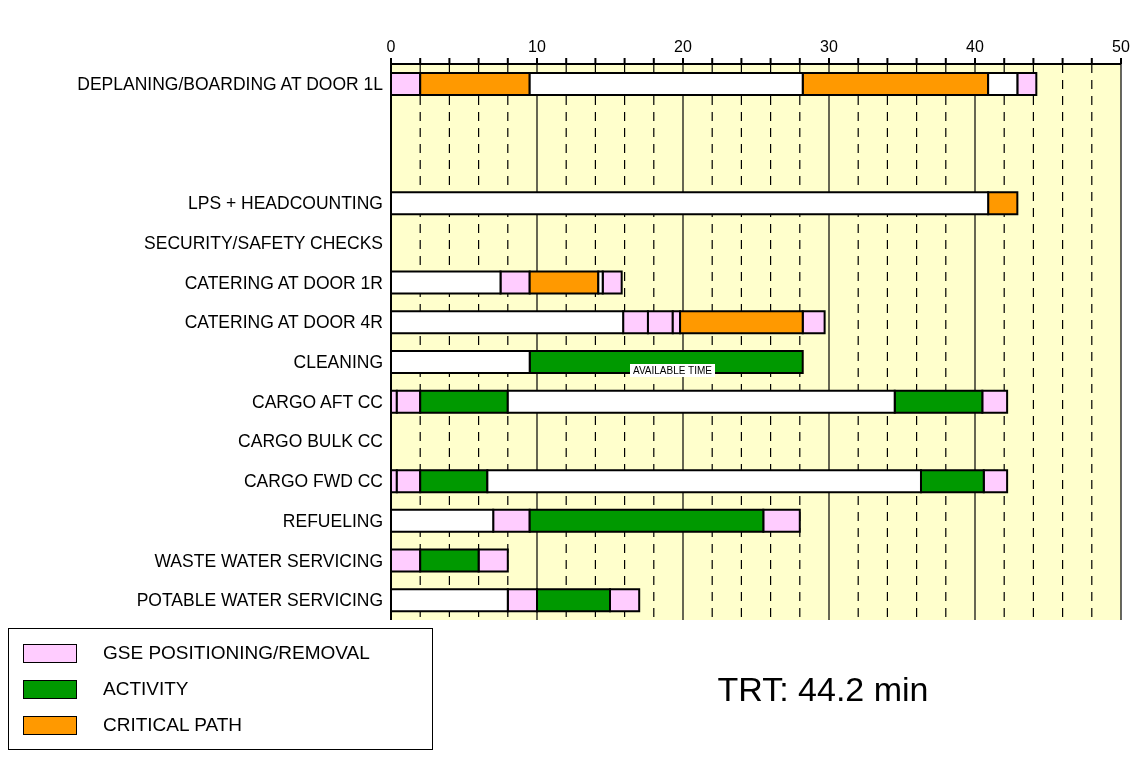 The width and height of the screenshot is (1141, 778). Describe the element at coordinates (338, 362) in the screenshot. I see `y-tick-label: CLEANING` at that location.